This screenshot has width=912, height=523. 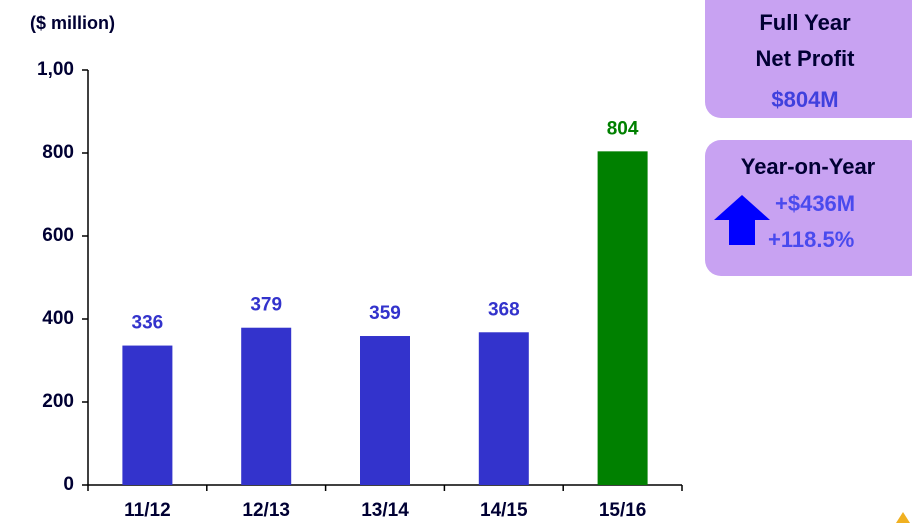 I want to click on y-tick-label: 400, so click(x=58, y=318).